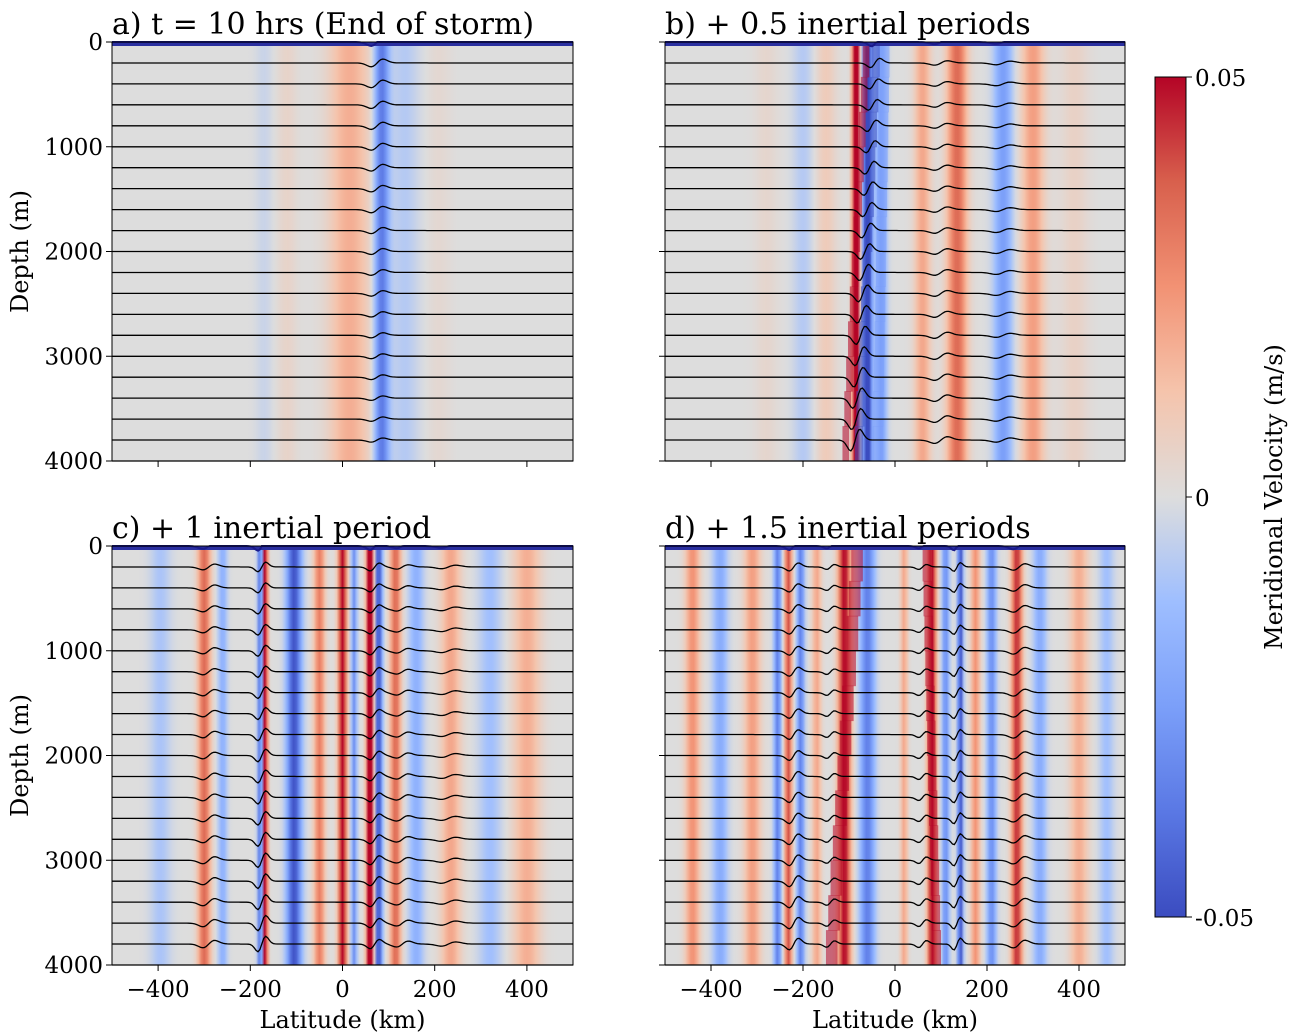 The image size is (1297, 1036). What do you see at coordinates (1220, 79) in the screenshot?
I see `colorbar-tick-max: 0.05` at bounding box center [1220, 79].